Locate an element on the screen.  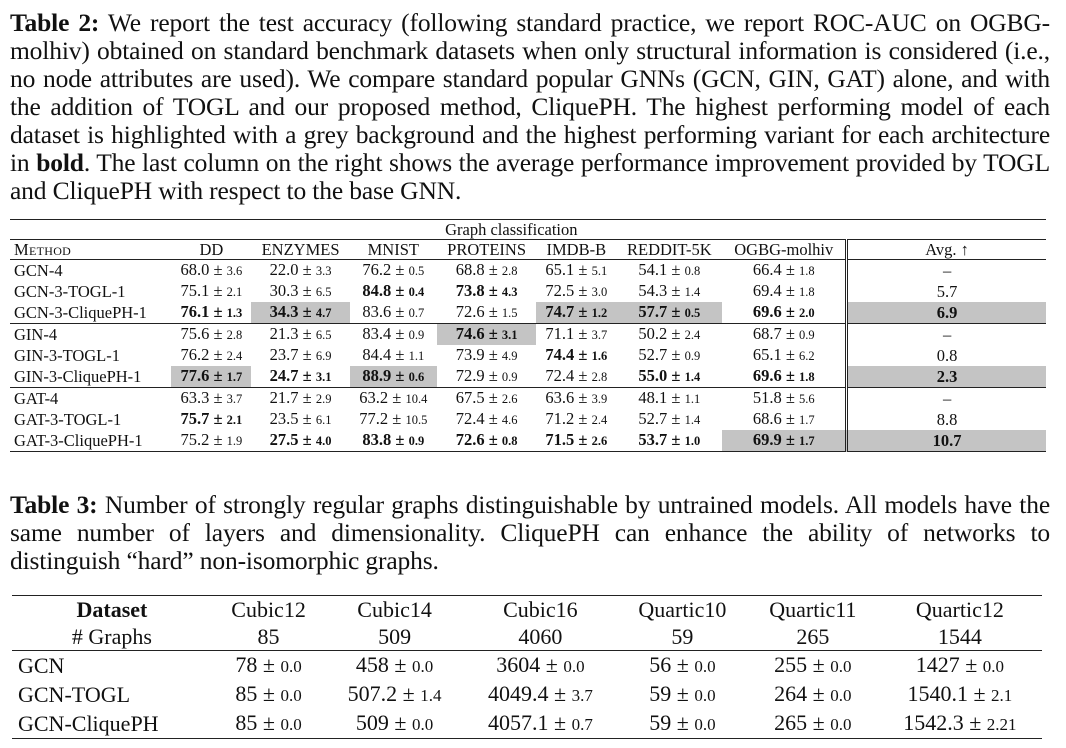
result-cell: 52.7 ± 0.9 is located at coordinates (669, 355).